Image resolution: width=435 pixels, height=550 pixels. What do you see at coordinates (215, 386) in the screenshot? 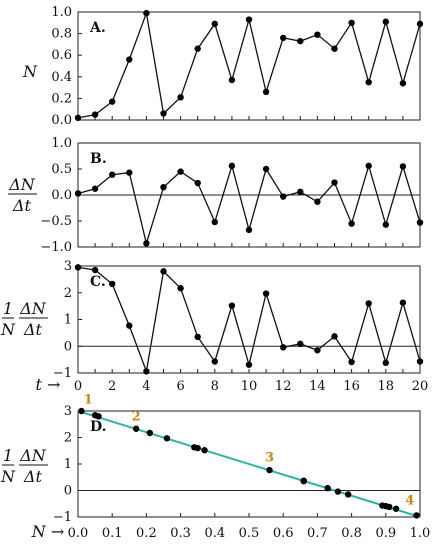
I see `x-tick-label: 8` at bounding box center [215, 386].